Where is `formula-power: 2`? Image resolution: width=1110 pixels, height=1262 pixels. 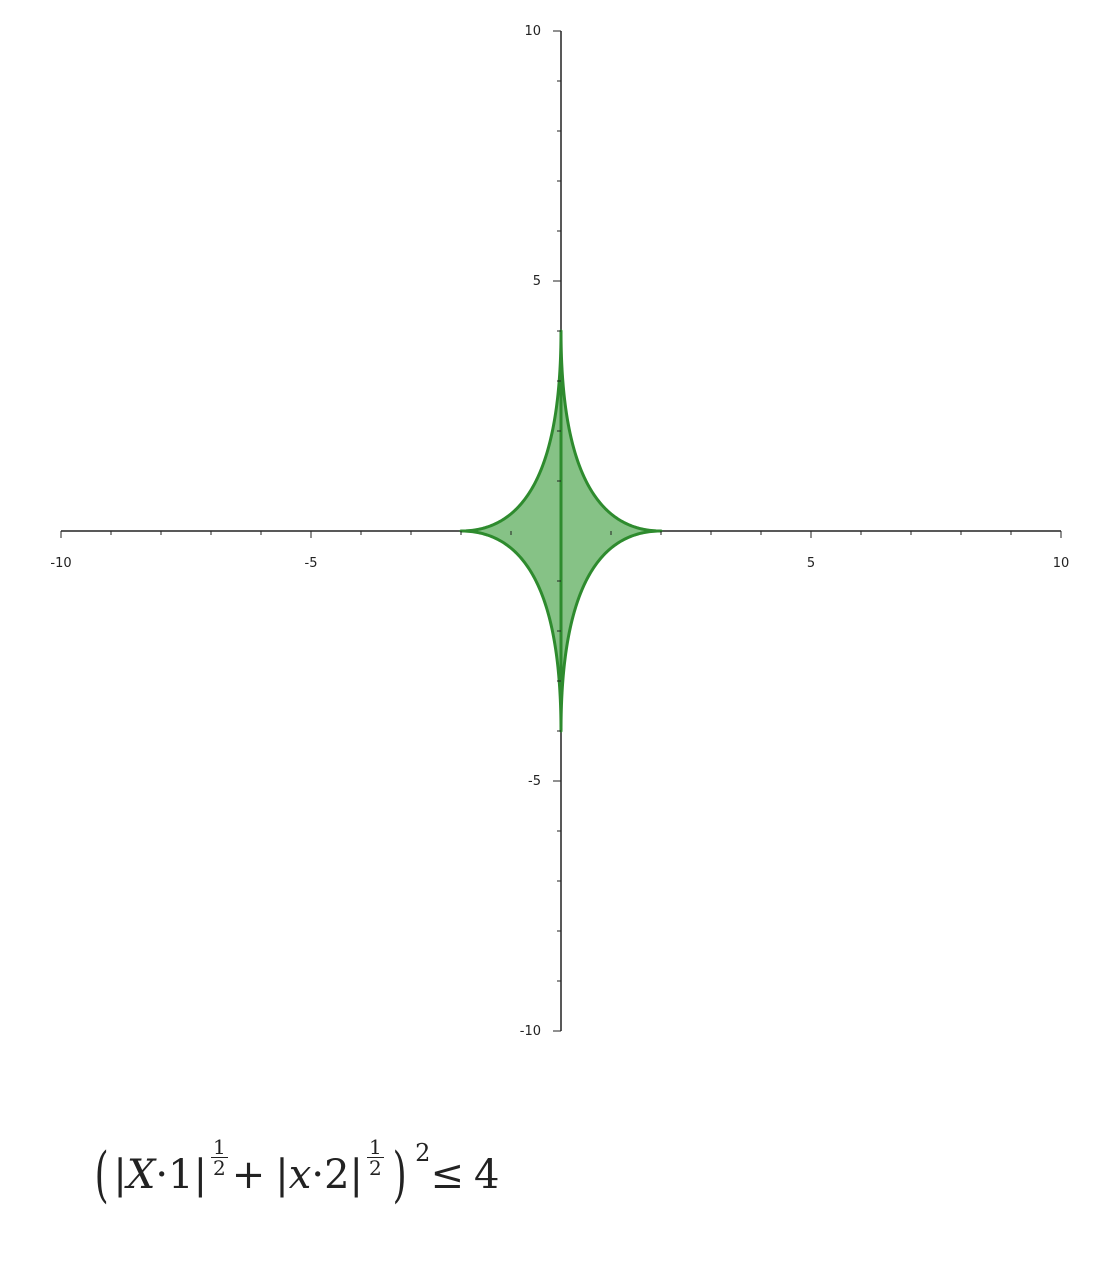 formula-power: 2 is located at coordinates (423, 1153).